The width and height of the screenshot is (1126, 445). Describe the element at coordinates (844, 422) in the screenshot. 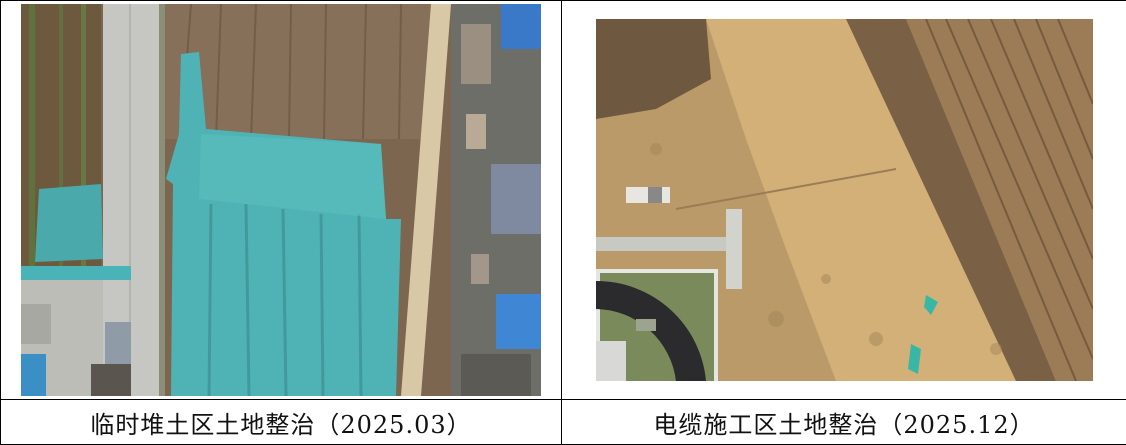

I see `right-photo-caption: 电缆施工区土地整治（2025.12）` at that location.